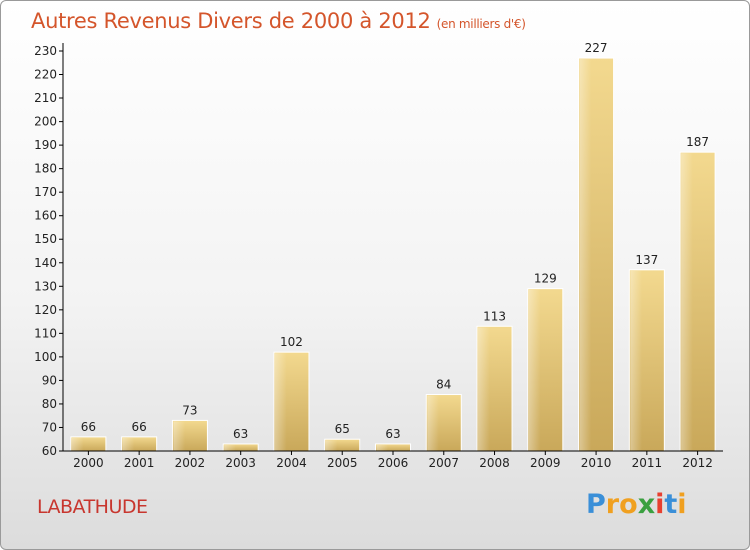 This screenshot has width=750, height=550. Describe the element at coordinates (45, 216) in the screenshot. I see `y-tick-label: 160` at that location.